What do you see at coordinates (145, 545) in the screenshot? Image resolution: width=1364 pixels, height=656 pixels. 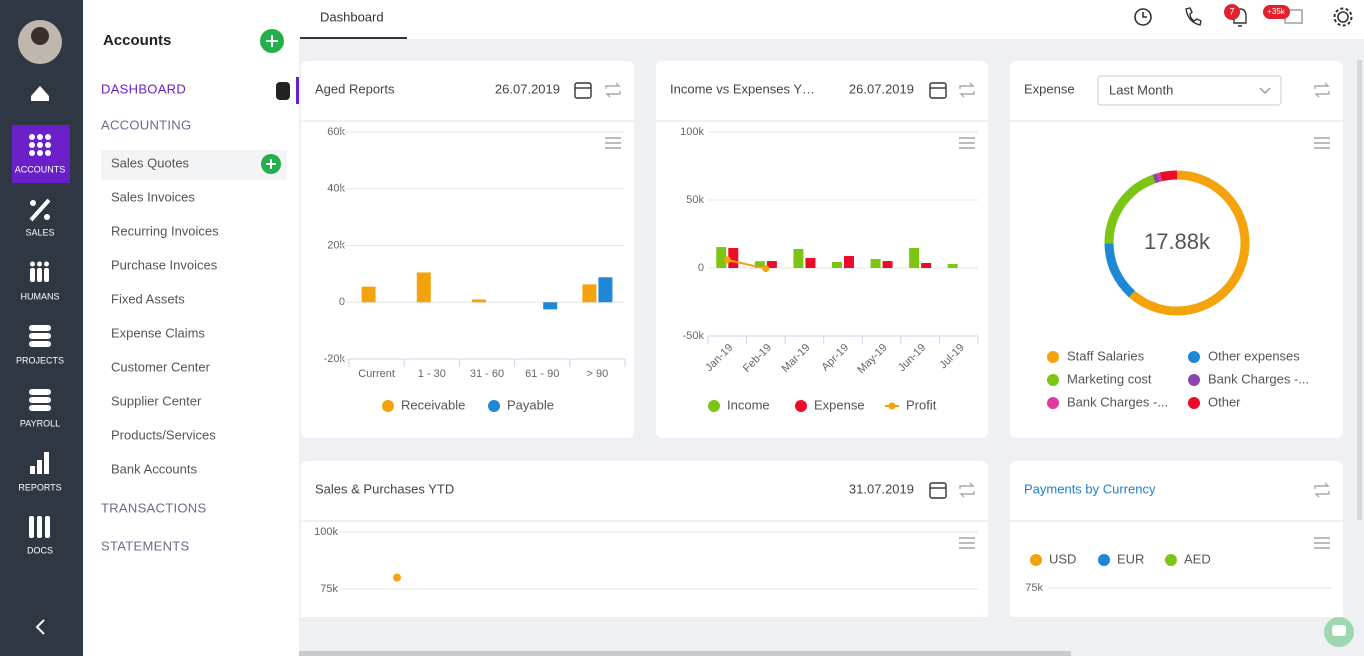 I see `section-link: STATEMENTS` at bounding box center [145, 545].